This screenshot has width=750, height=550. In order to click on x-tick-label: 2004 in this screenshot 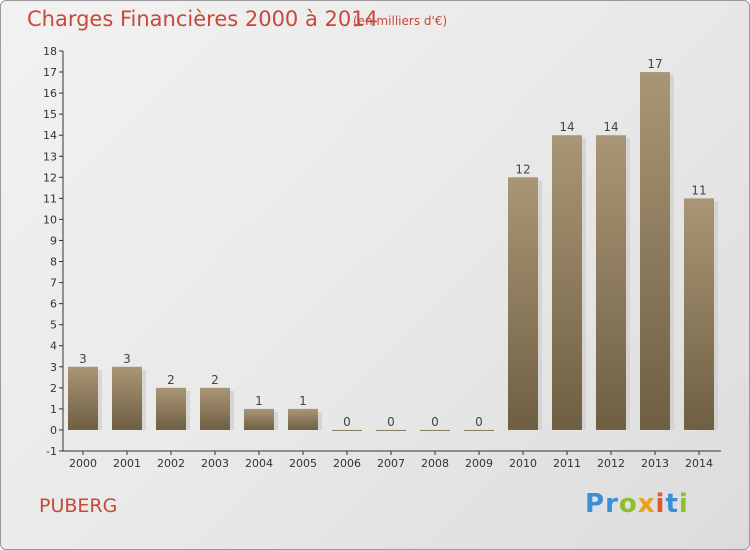, I will do `click(259, 463)`.